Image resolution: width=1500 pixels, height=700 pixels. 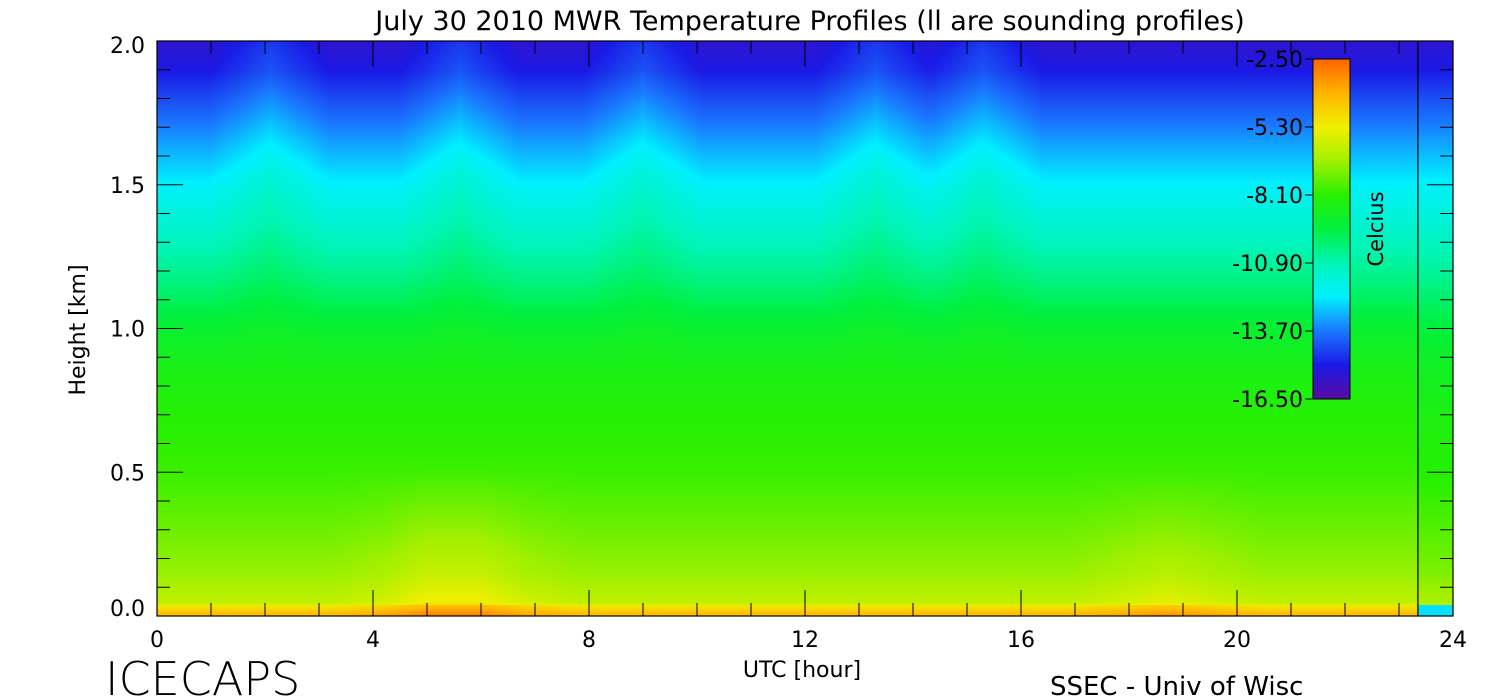 What do you see at coordinates (202, 676) in the screenshot?
I see `footer-logo: ICECAPS` at bounding box center [202, 676].